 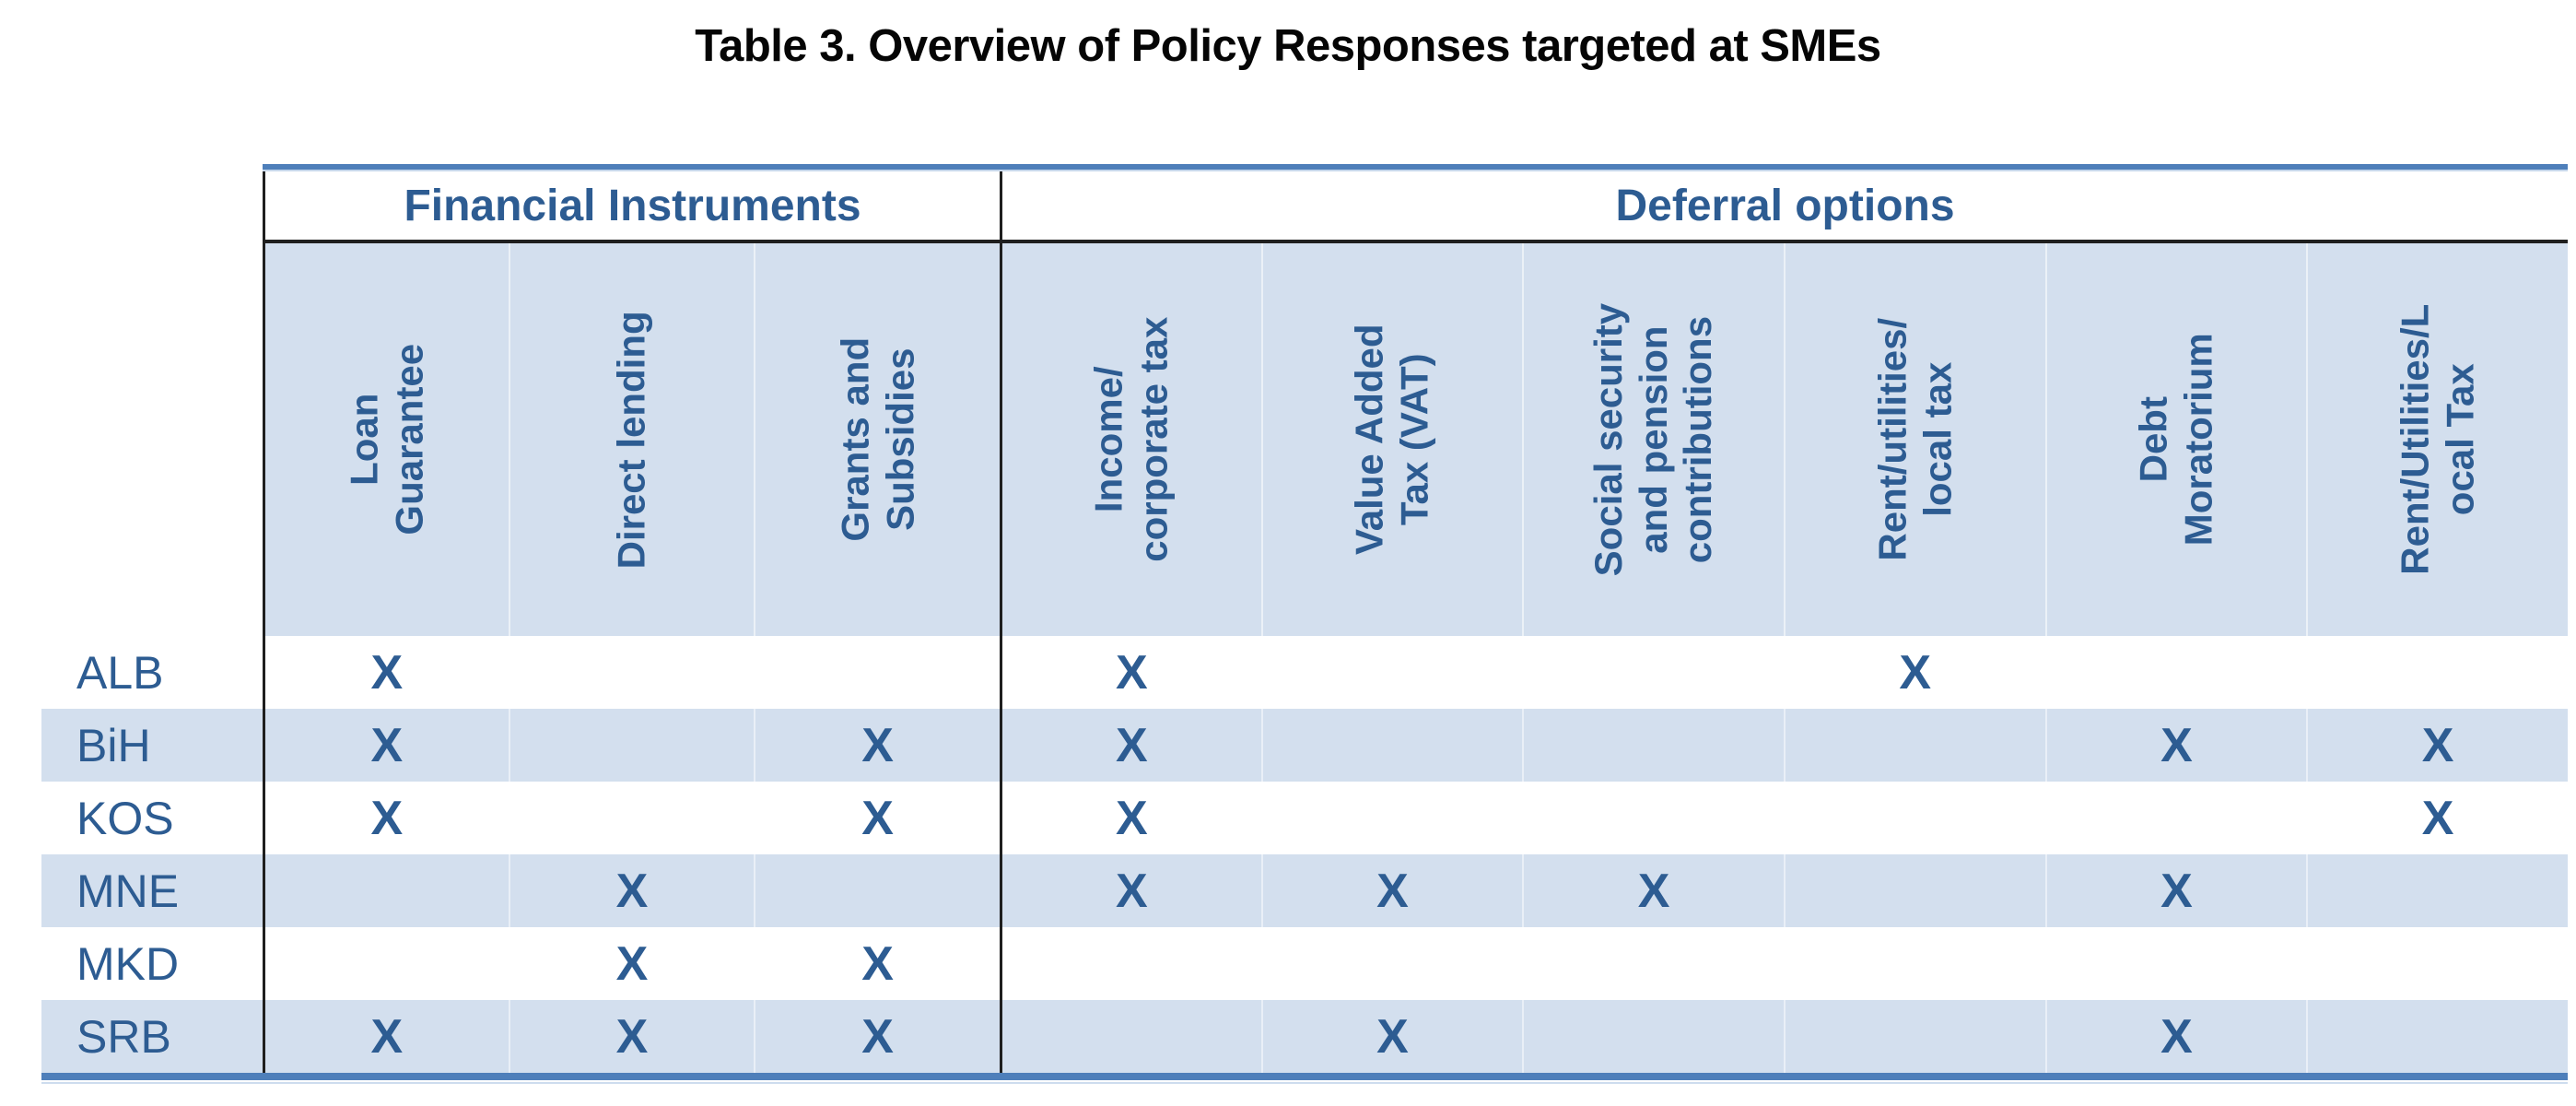 I want to click on column-header-label: Rent/Utilities/L ocal Tax, so click(x=2437, y=439).